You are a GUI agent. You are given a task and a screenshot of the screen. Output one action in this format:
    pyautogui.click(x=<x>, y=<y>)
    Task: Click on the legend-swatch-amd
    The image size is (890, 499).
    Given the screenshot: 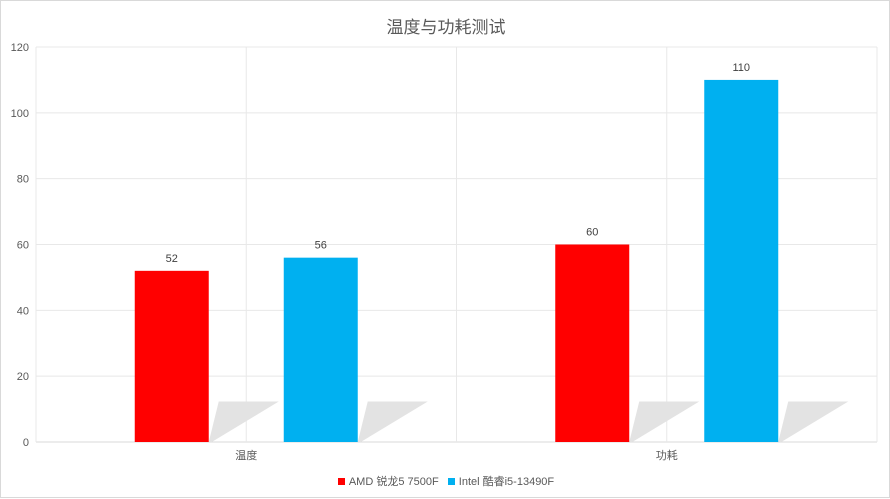 What is the action you would take?
    pyautogui.click(x=341, y=481)
    